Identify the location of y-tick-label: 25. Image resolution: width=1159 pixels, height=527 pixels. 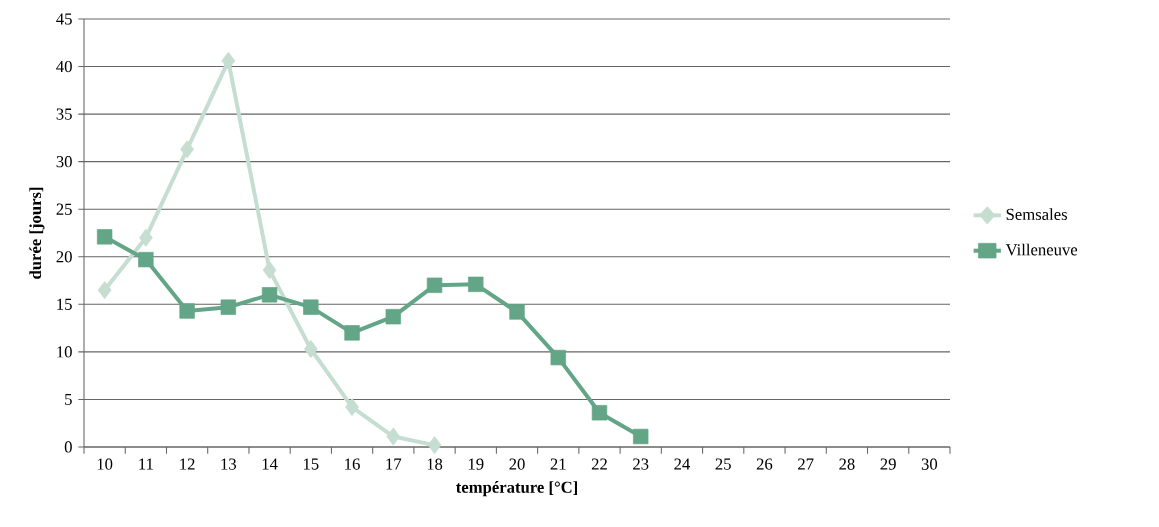
(64, 209).